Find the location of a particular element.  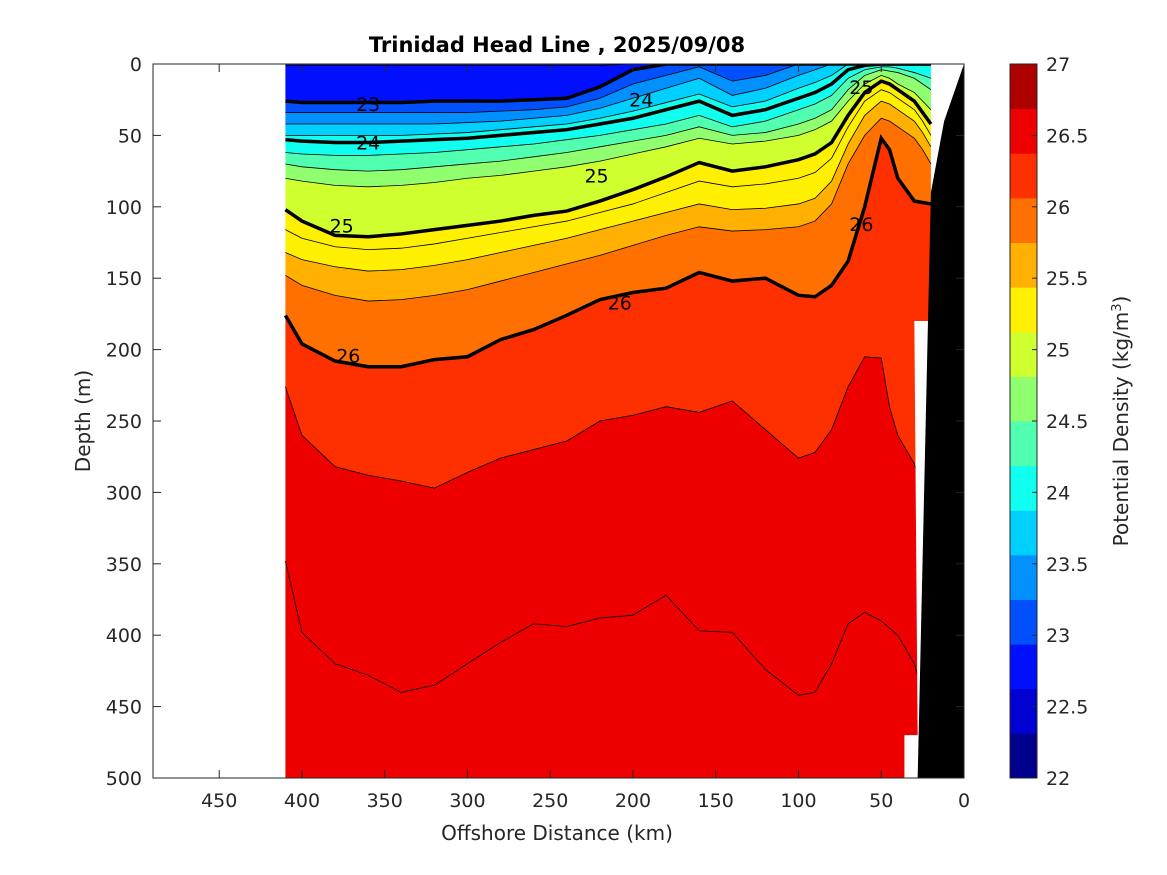

isopycnal-24.75 is located at coordinates (608, 131).